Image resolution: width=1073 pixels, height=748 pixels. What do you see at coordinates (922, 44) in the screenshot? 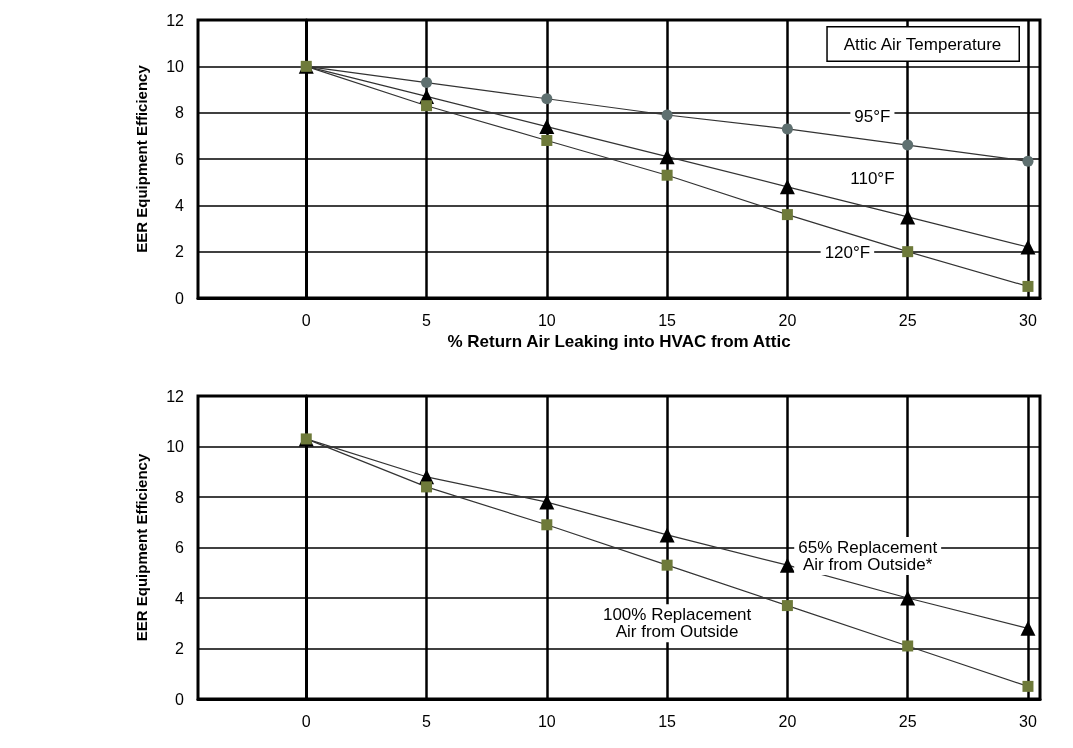
I see `legend-title: Attic Air Temperature` at bounding box center [922, 44].